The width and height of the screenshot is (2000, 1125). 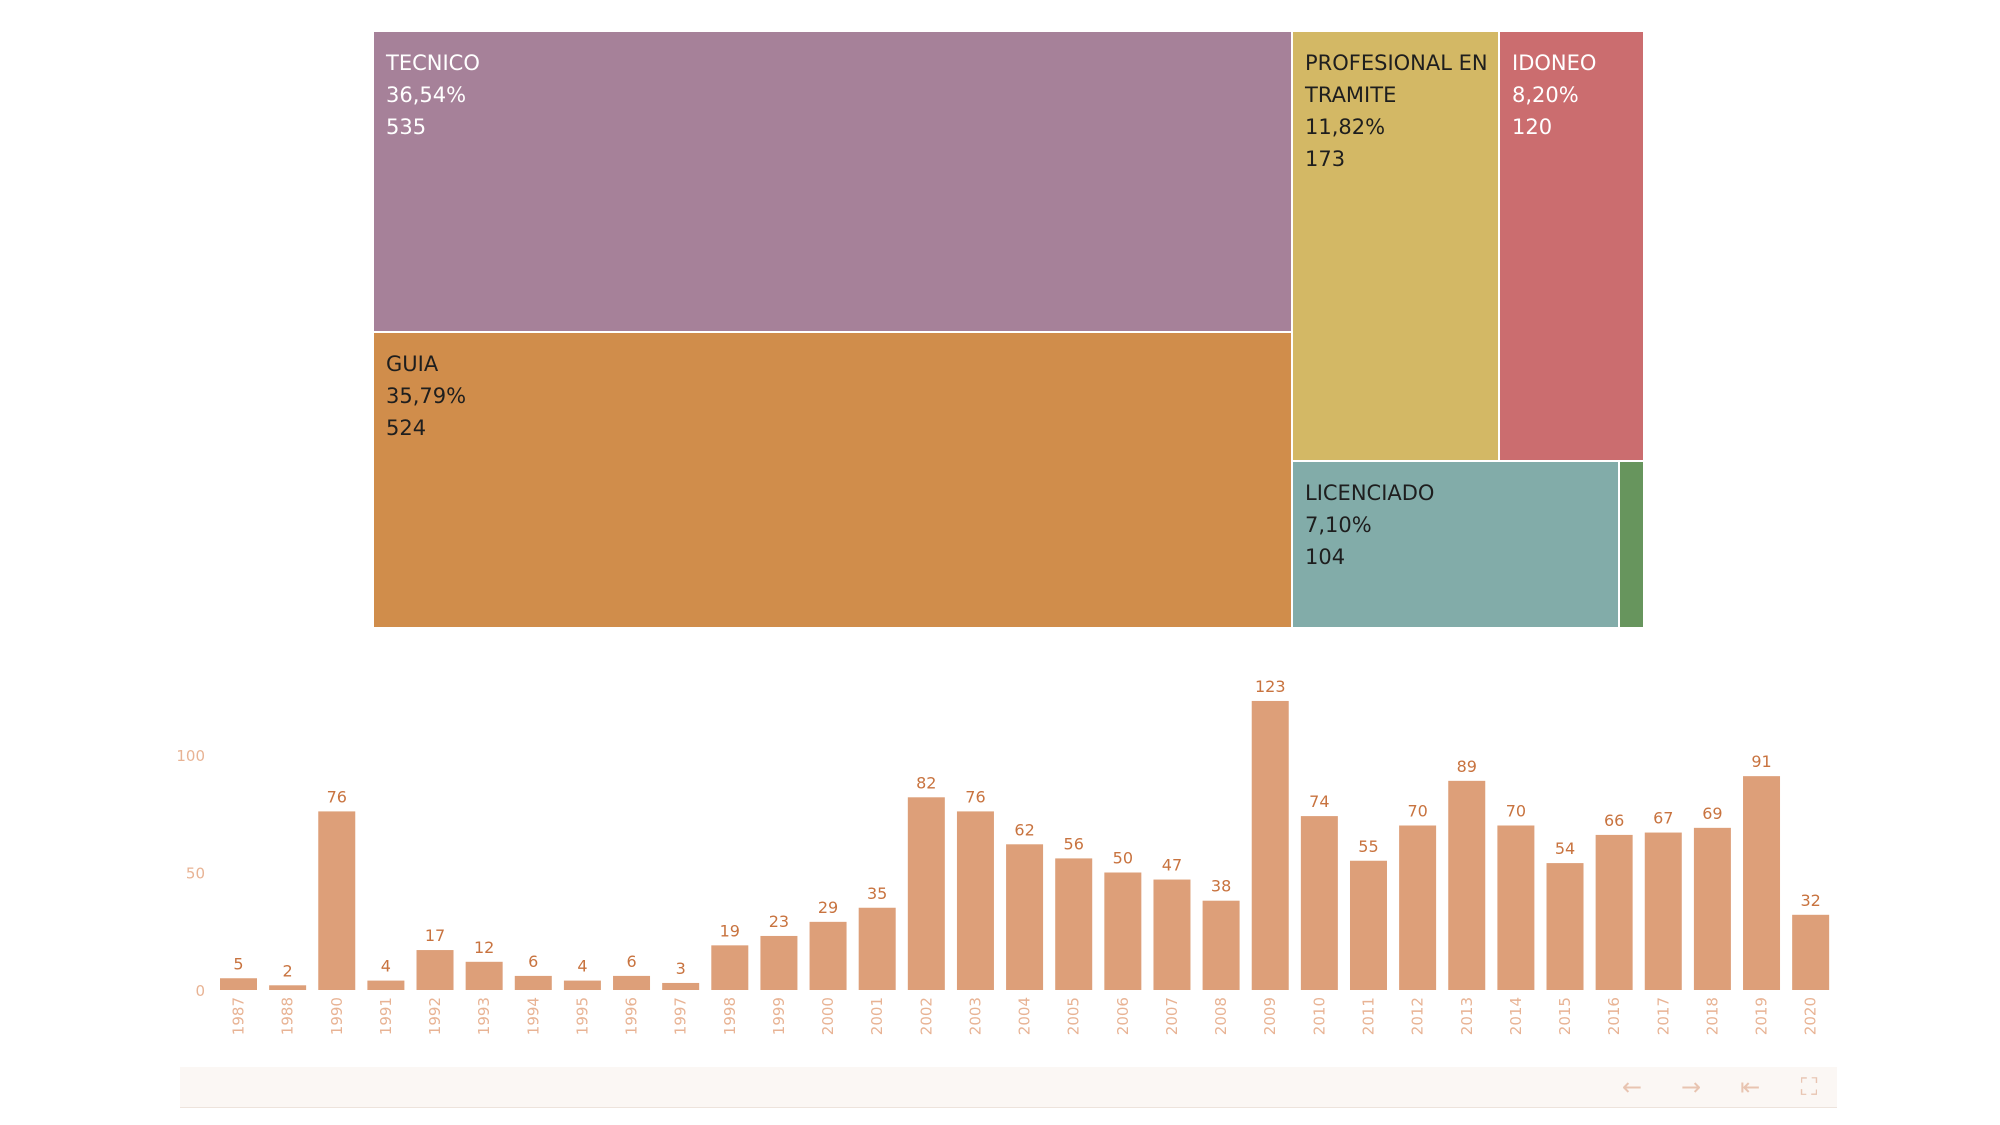 I want to click on x-axis-tick-label: 2016, so click(x=1614, y=1016).